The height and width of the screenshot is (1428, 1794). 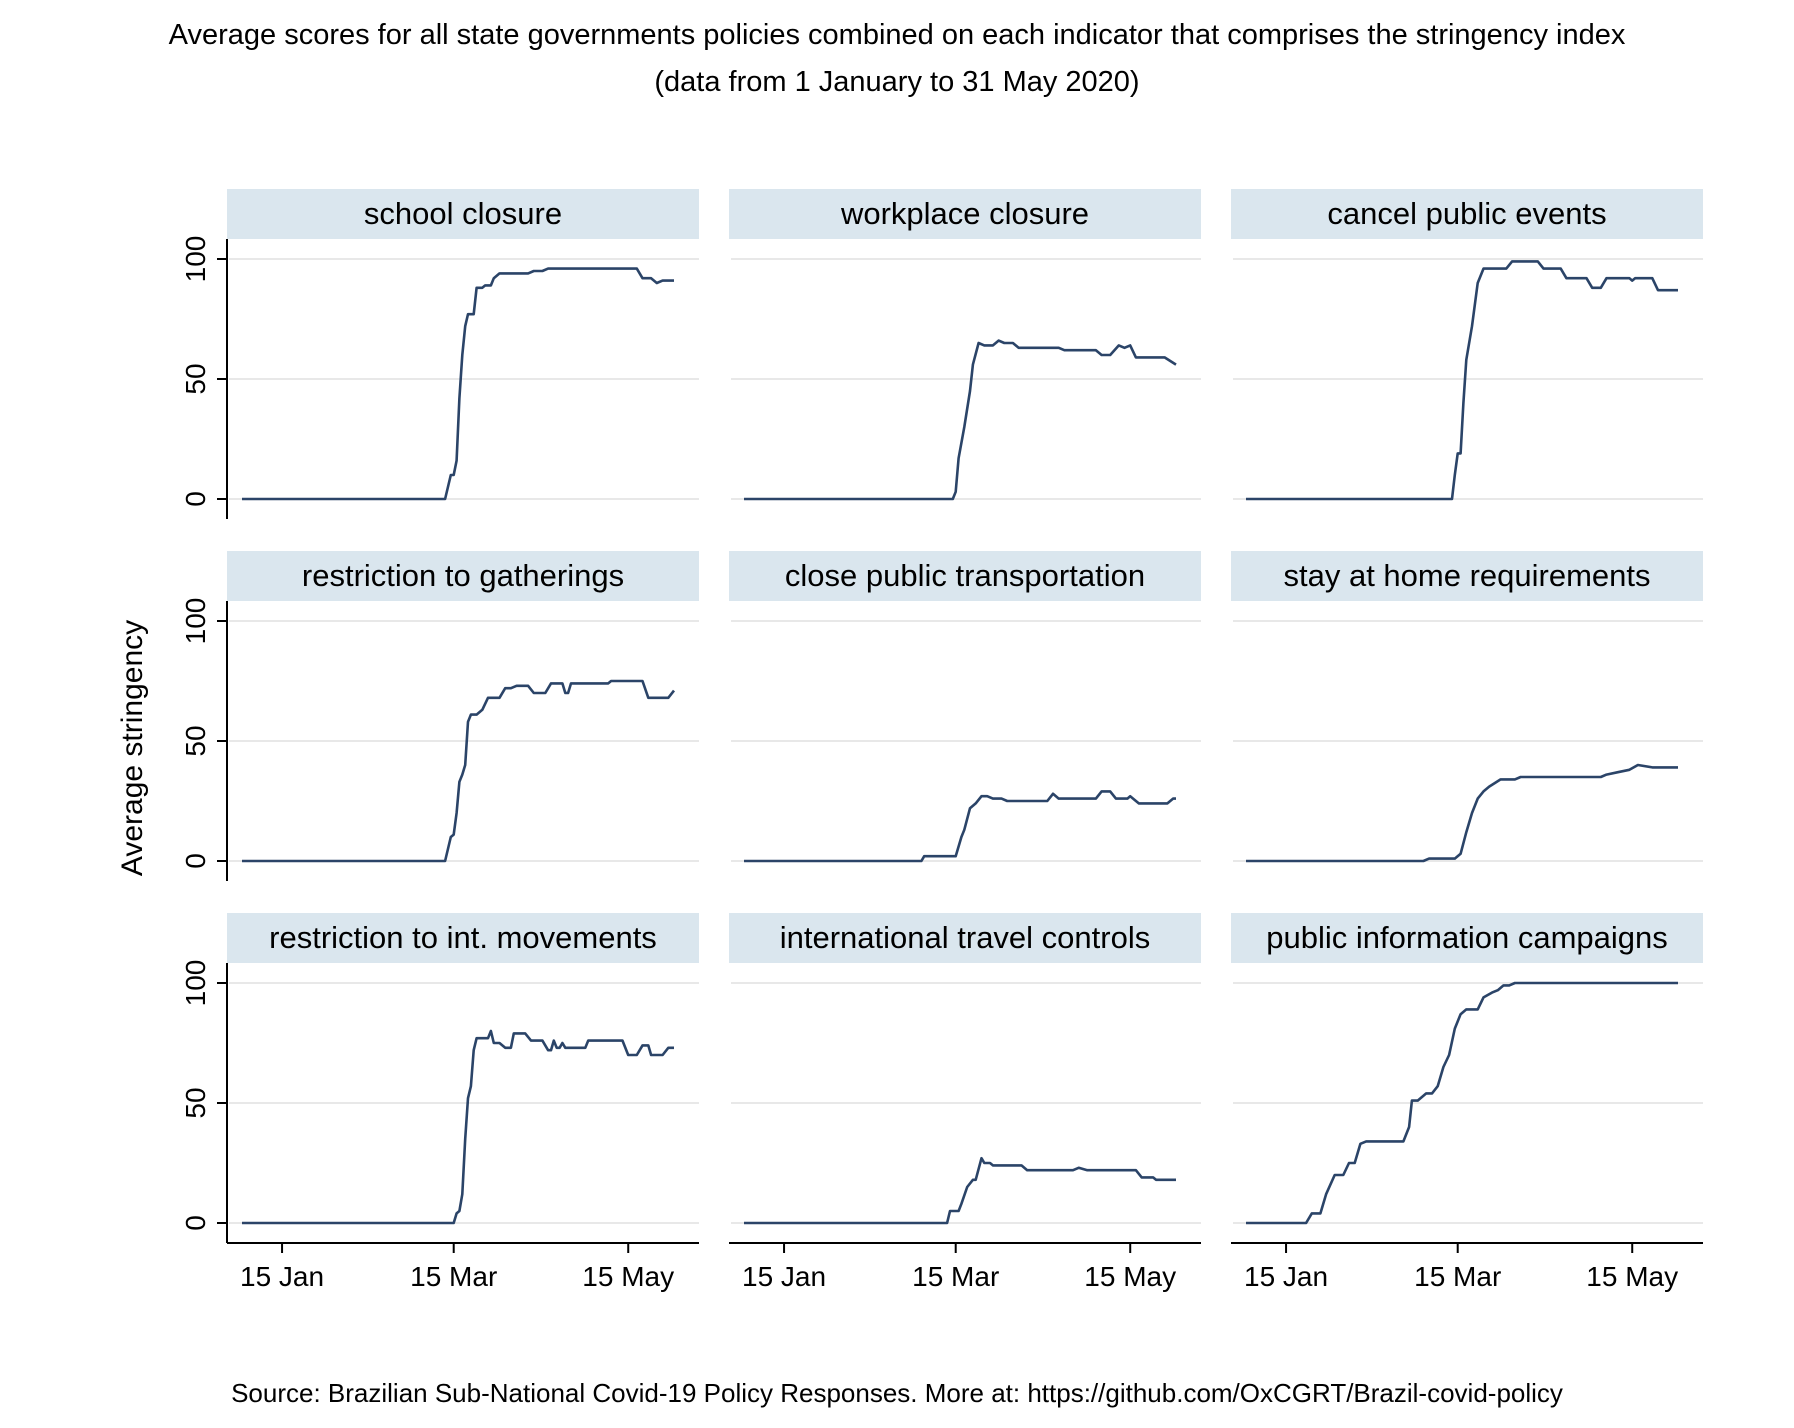 I want to click on panel-title: public information campaigns, so click(x=1467, y=937).